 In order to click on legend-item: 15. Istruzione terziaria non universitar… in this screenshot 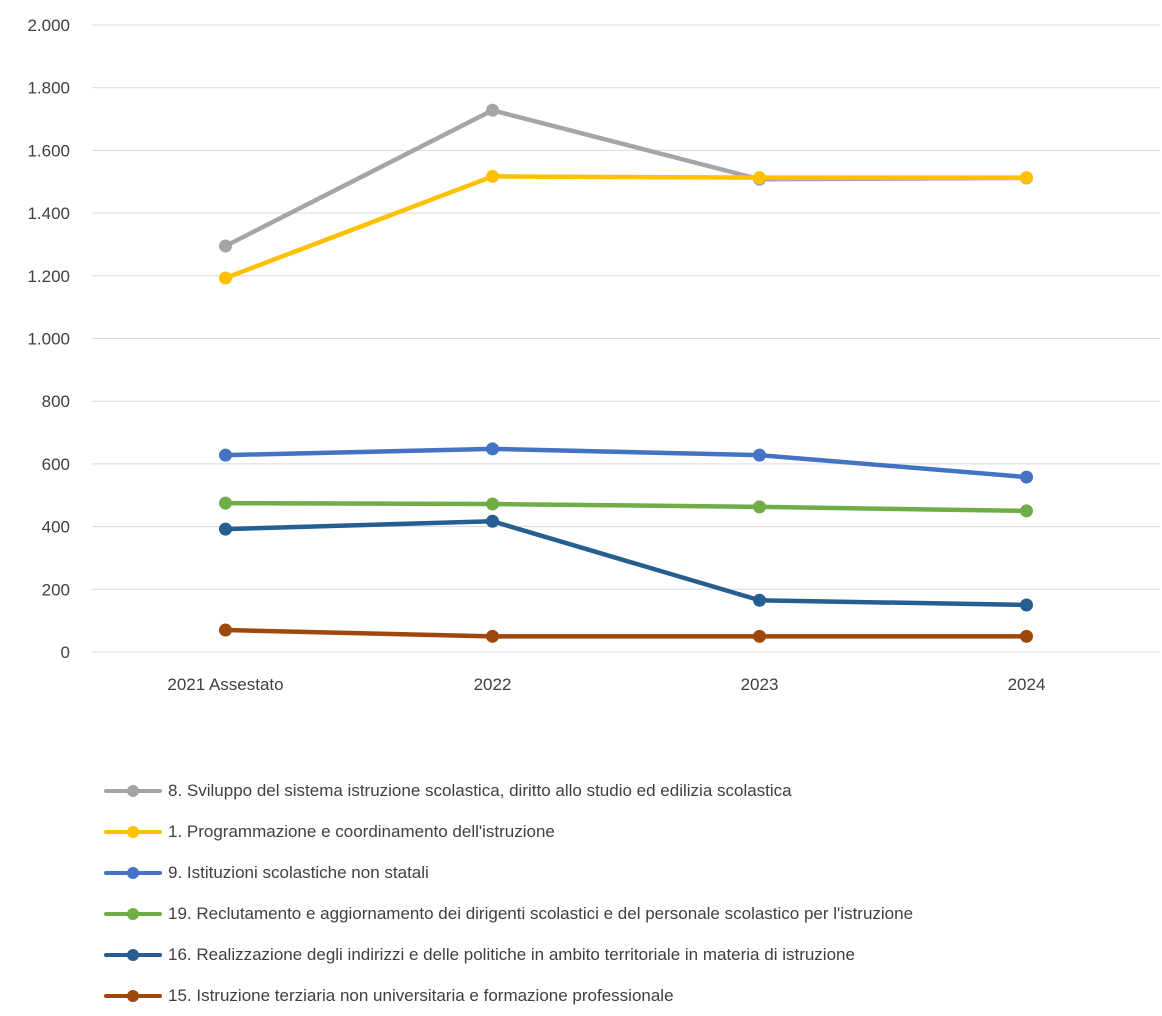, I will do `click(508, 995)`.